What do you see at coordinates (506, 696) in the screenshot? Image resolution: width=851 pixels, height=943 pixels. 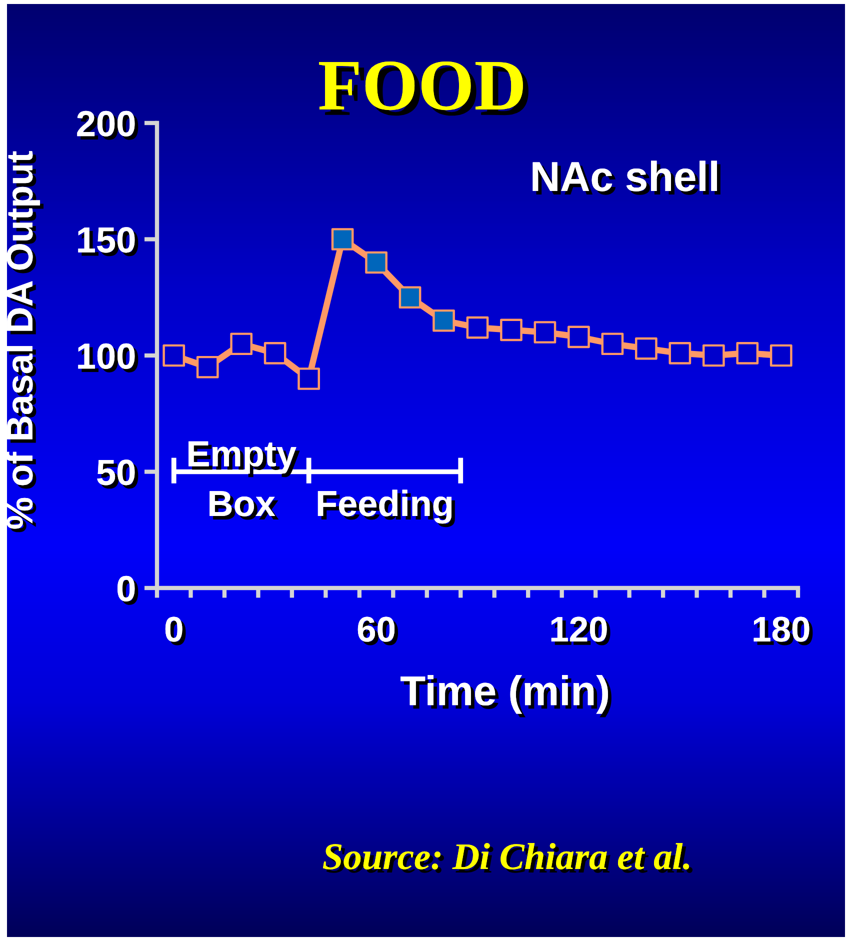 I see `x-axis-title: Time (min)` at bounding box center [506, 696].